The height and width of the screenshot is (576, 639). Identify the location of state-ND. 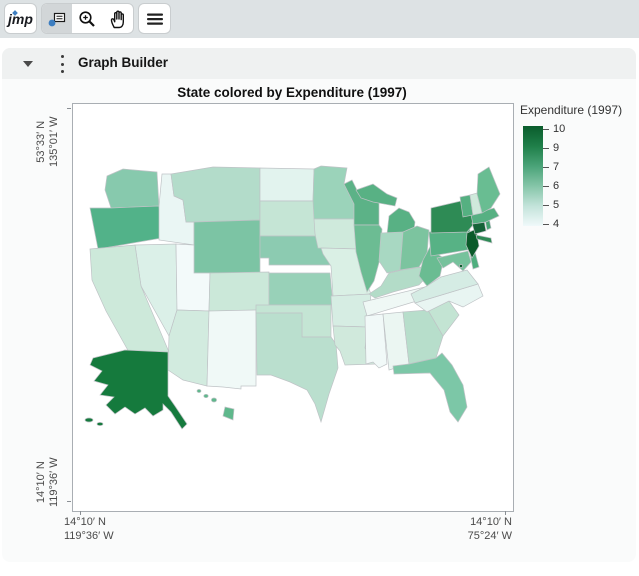
(287, 184).